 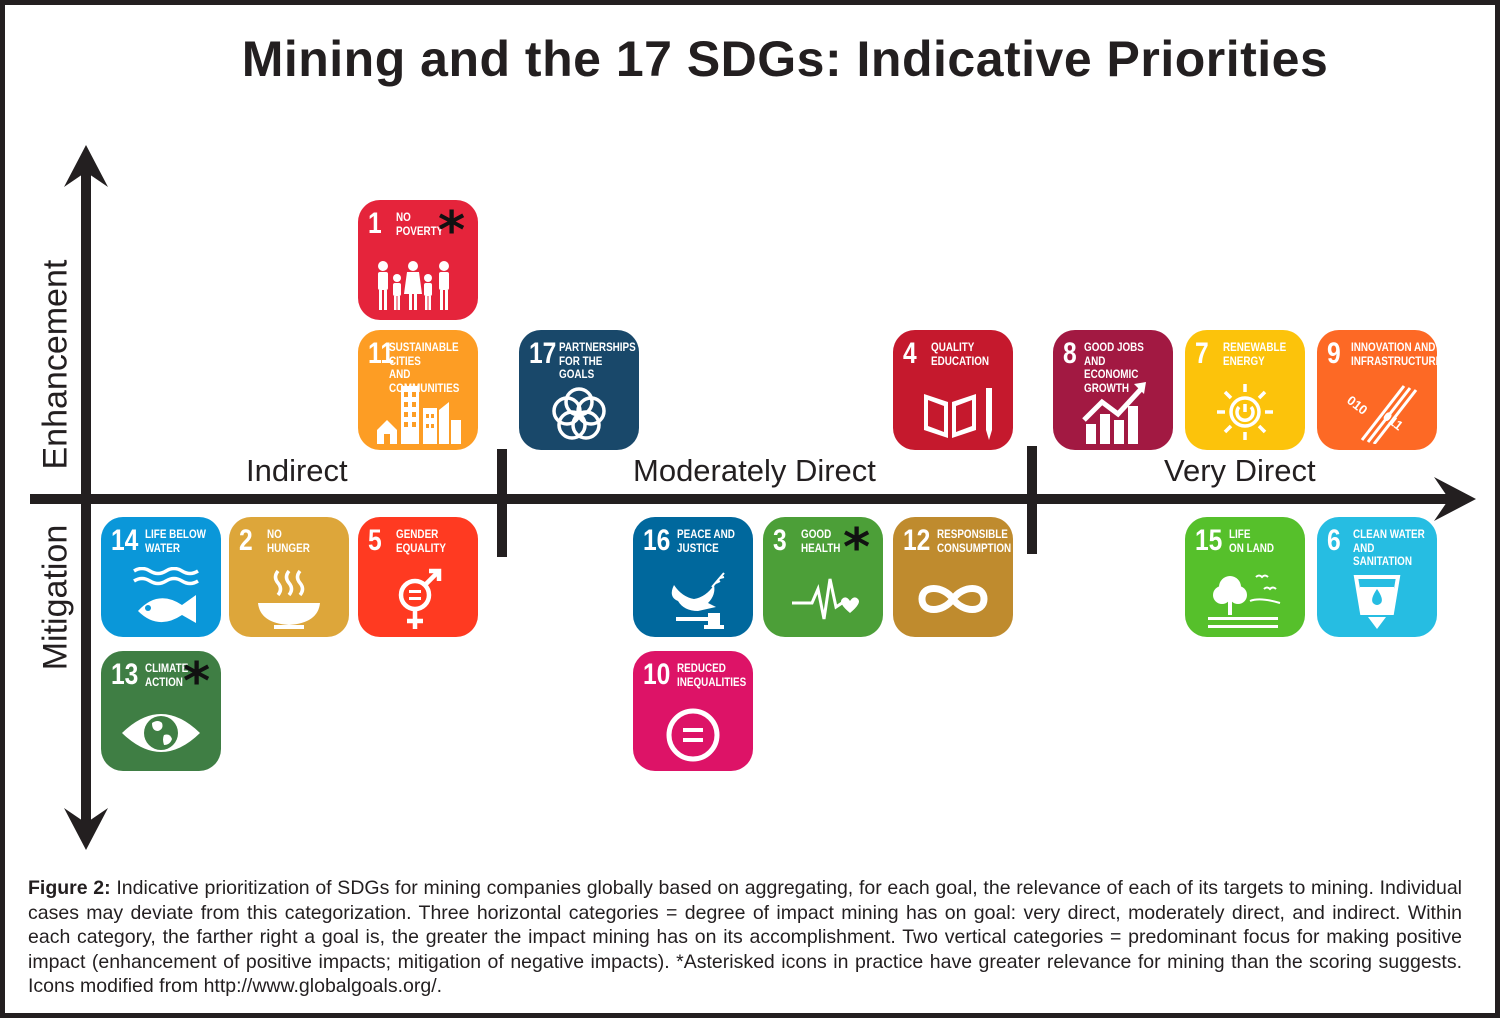 What do you see at coordinates (125, 674) in the screenshot?
I see `sdg-number: 13` at bounding box center [125, 674].